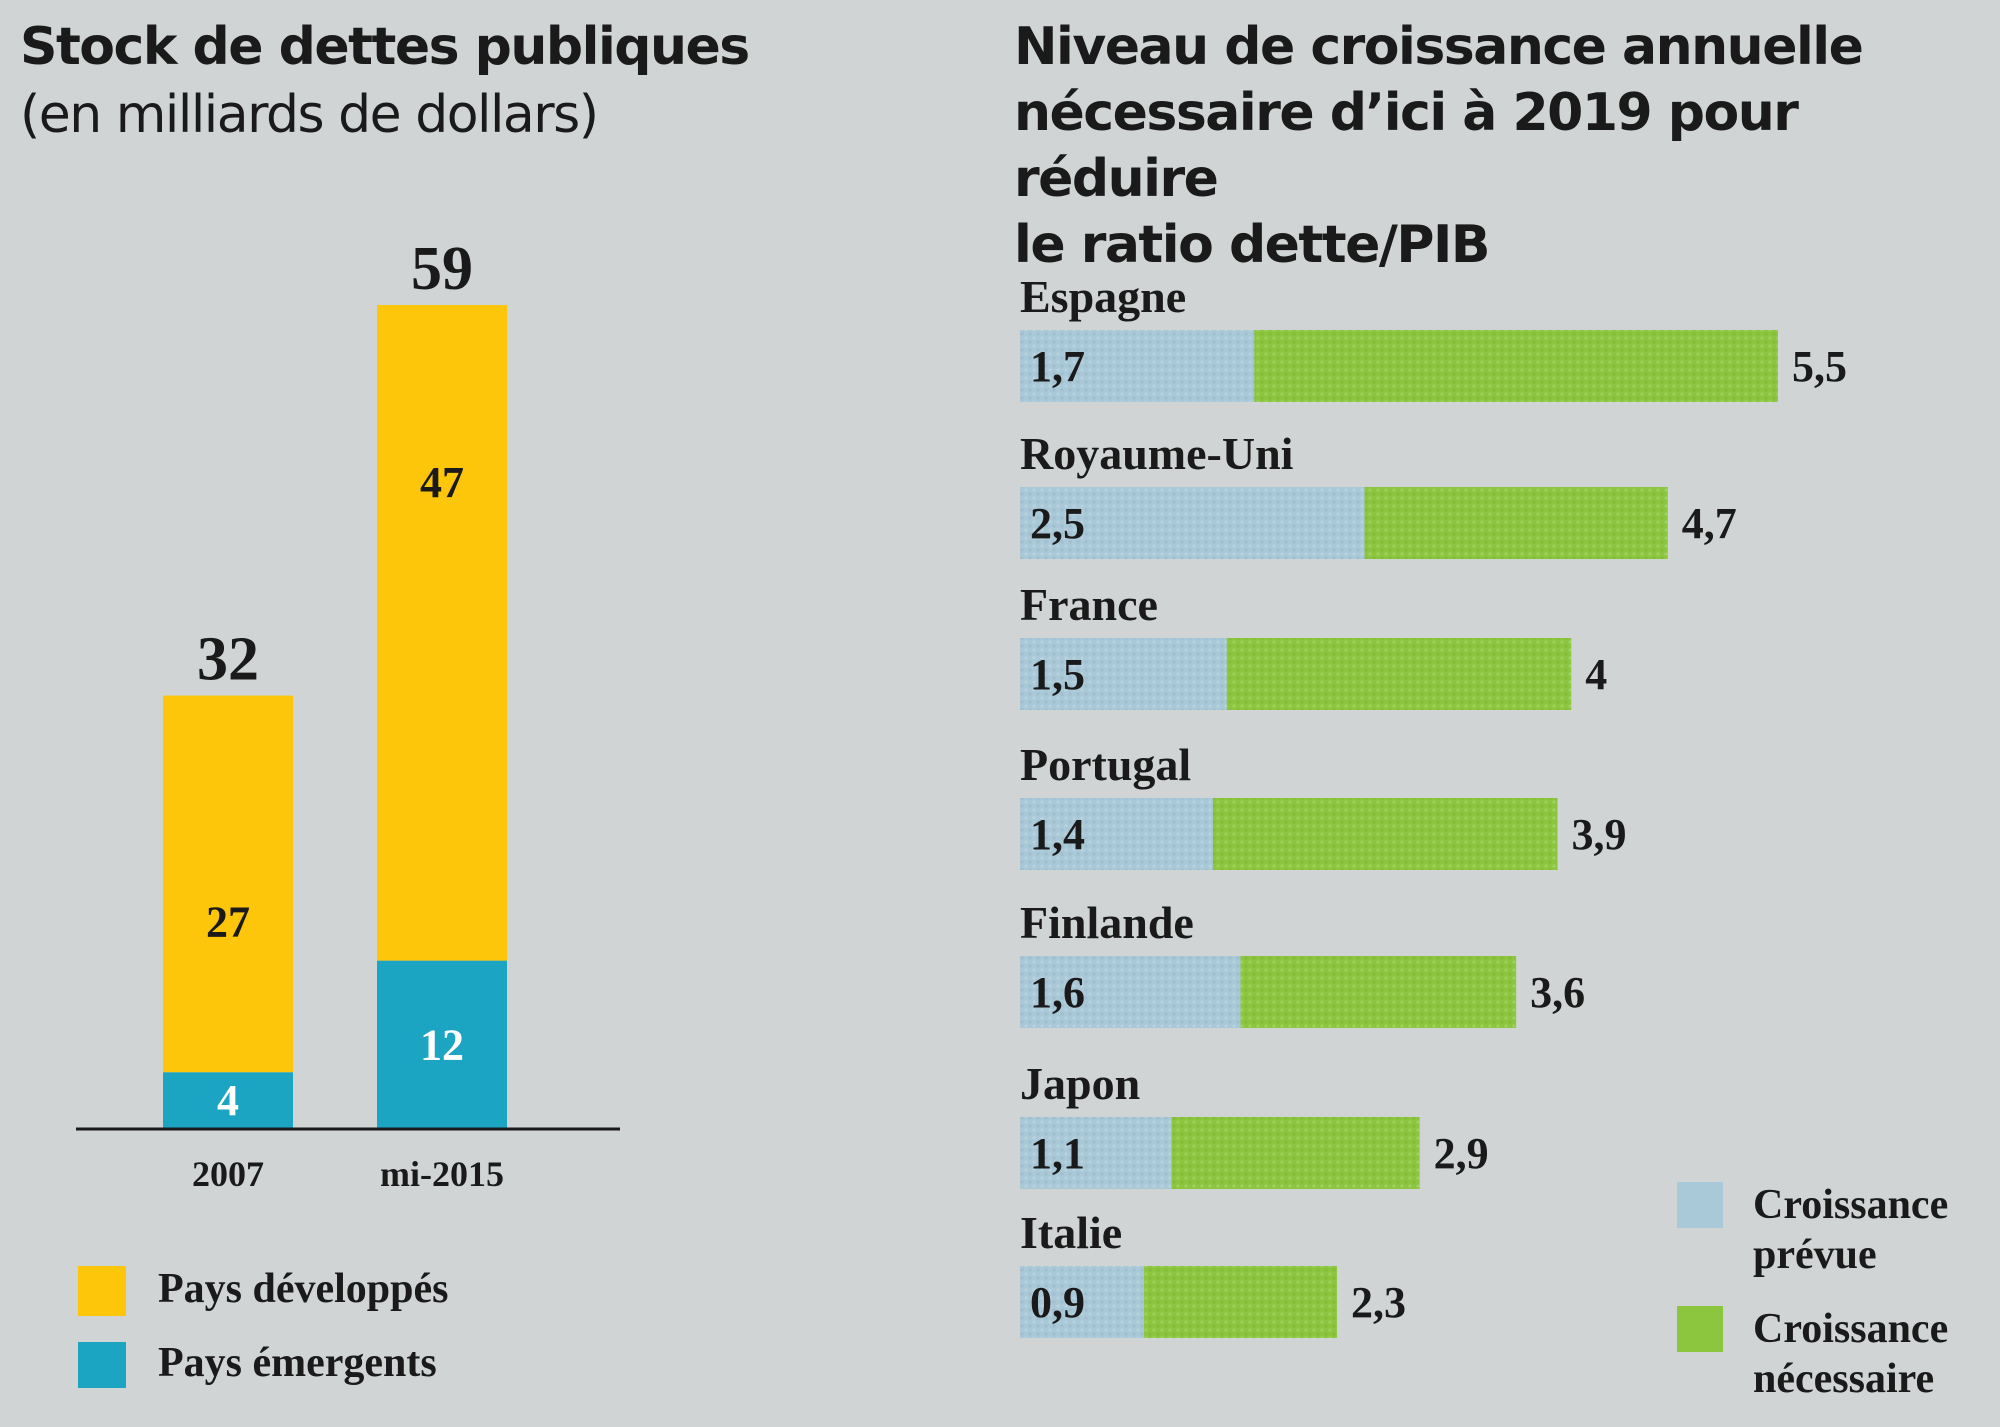 This screenshot has height=1427, width=2000. Describe the element at coordinates (1057, 523) in the screenshot. I see `forecast-value-label-1: 2,5` at that location.